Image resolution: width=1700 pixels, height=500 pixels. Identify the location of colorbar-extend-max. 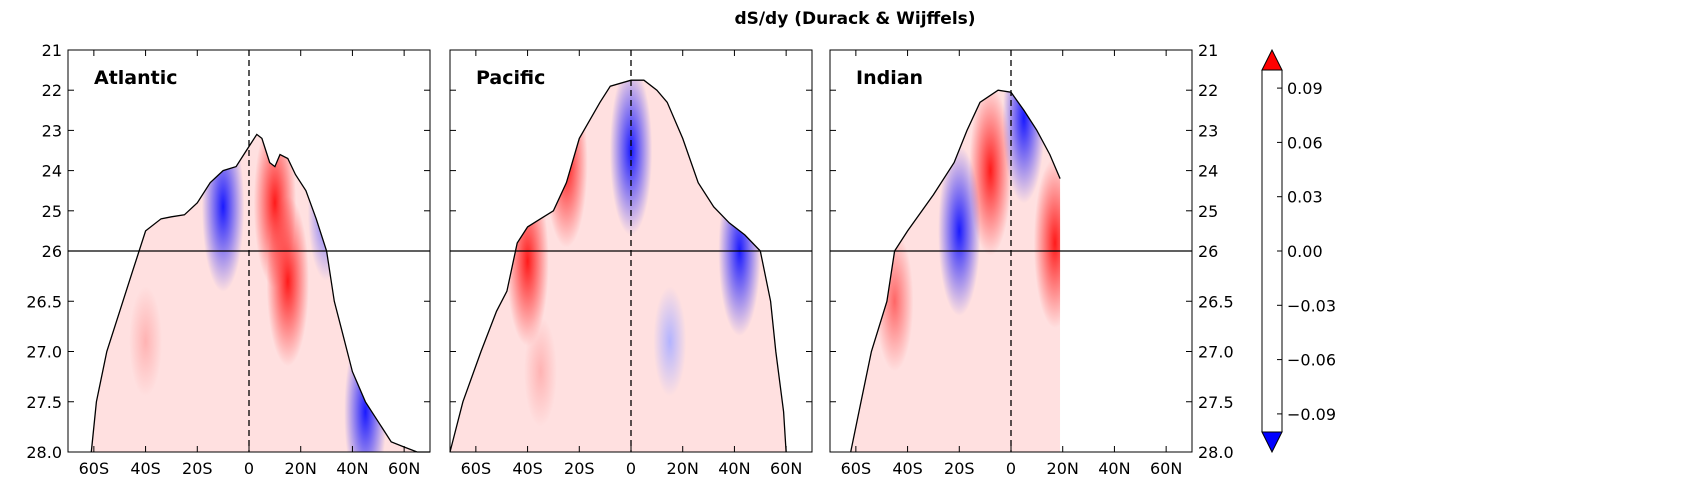
(1272, 59).